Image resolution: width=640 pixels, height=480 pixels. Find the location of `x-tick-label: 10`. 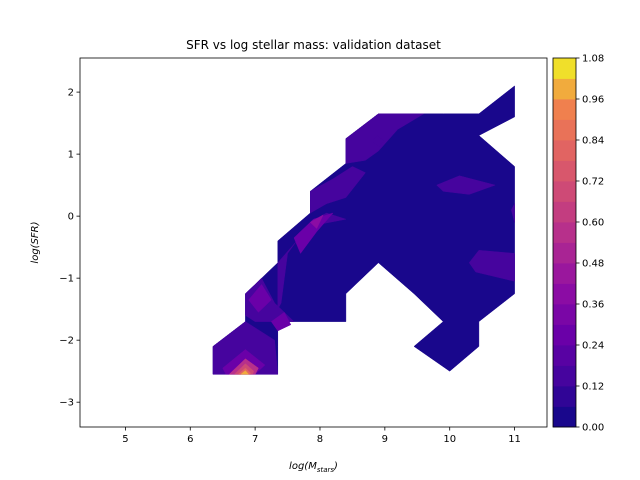

x-tick-label: 10 is located at coordinates (449, 439).